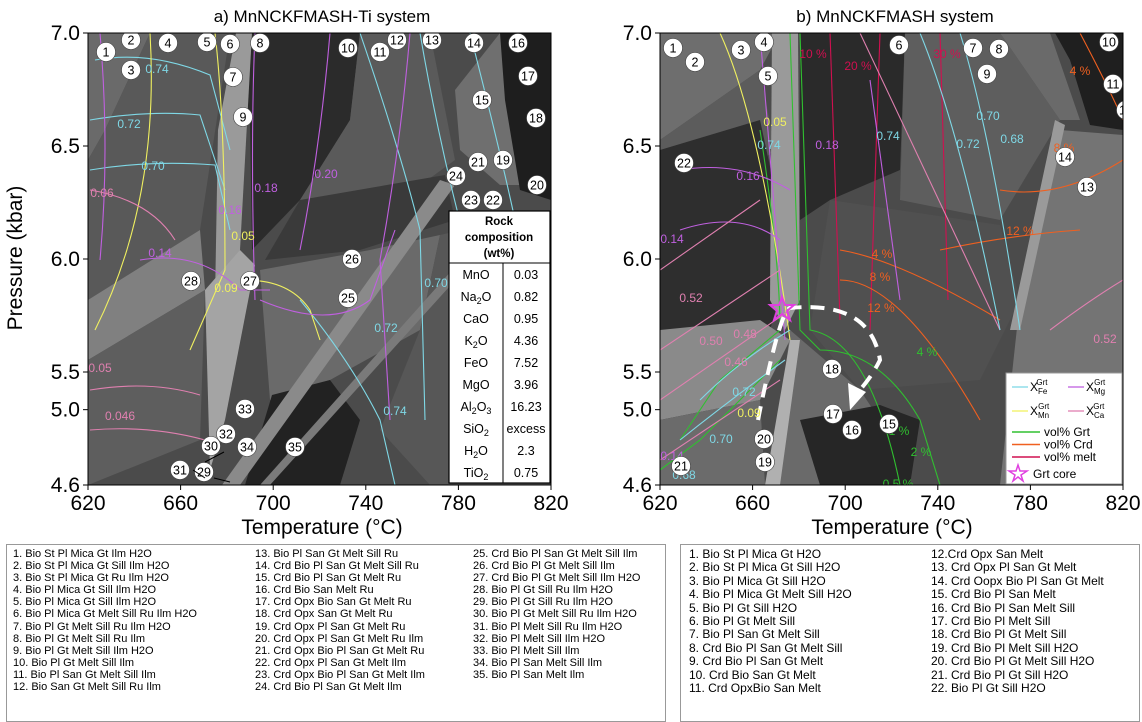 This screenshot has width=1142, height=722. I want to click on svg-text: XMgGrt, so click(1096, 387).